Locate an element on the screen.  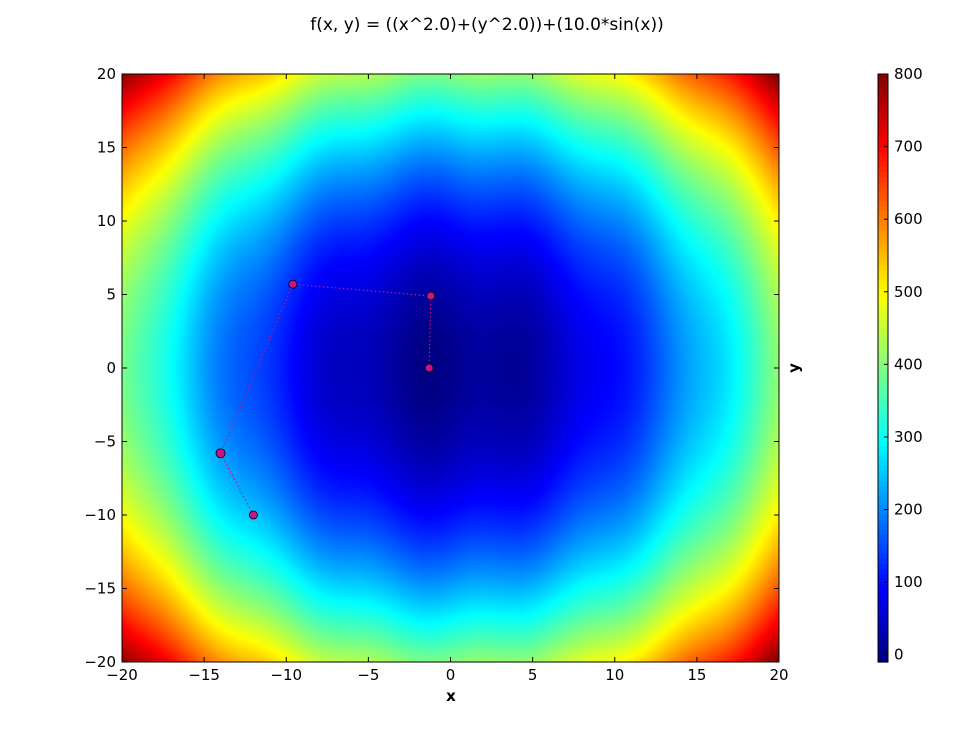
colorbar-tick-label: 700 is located at coordinates (908, 147).